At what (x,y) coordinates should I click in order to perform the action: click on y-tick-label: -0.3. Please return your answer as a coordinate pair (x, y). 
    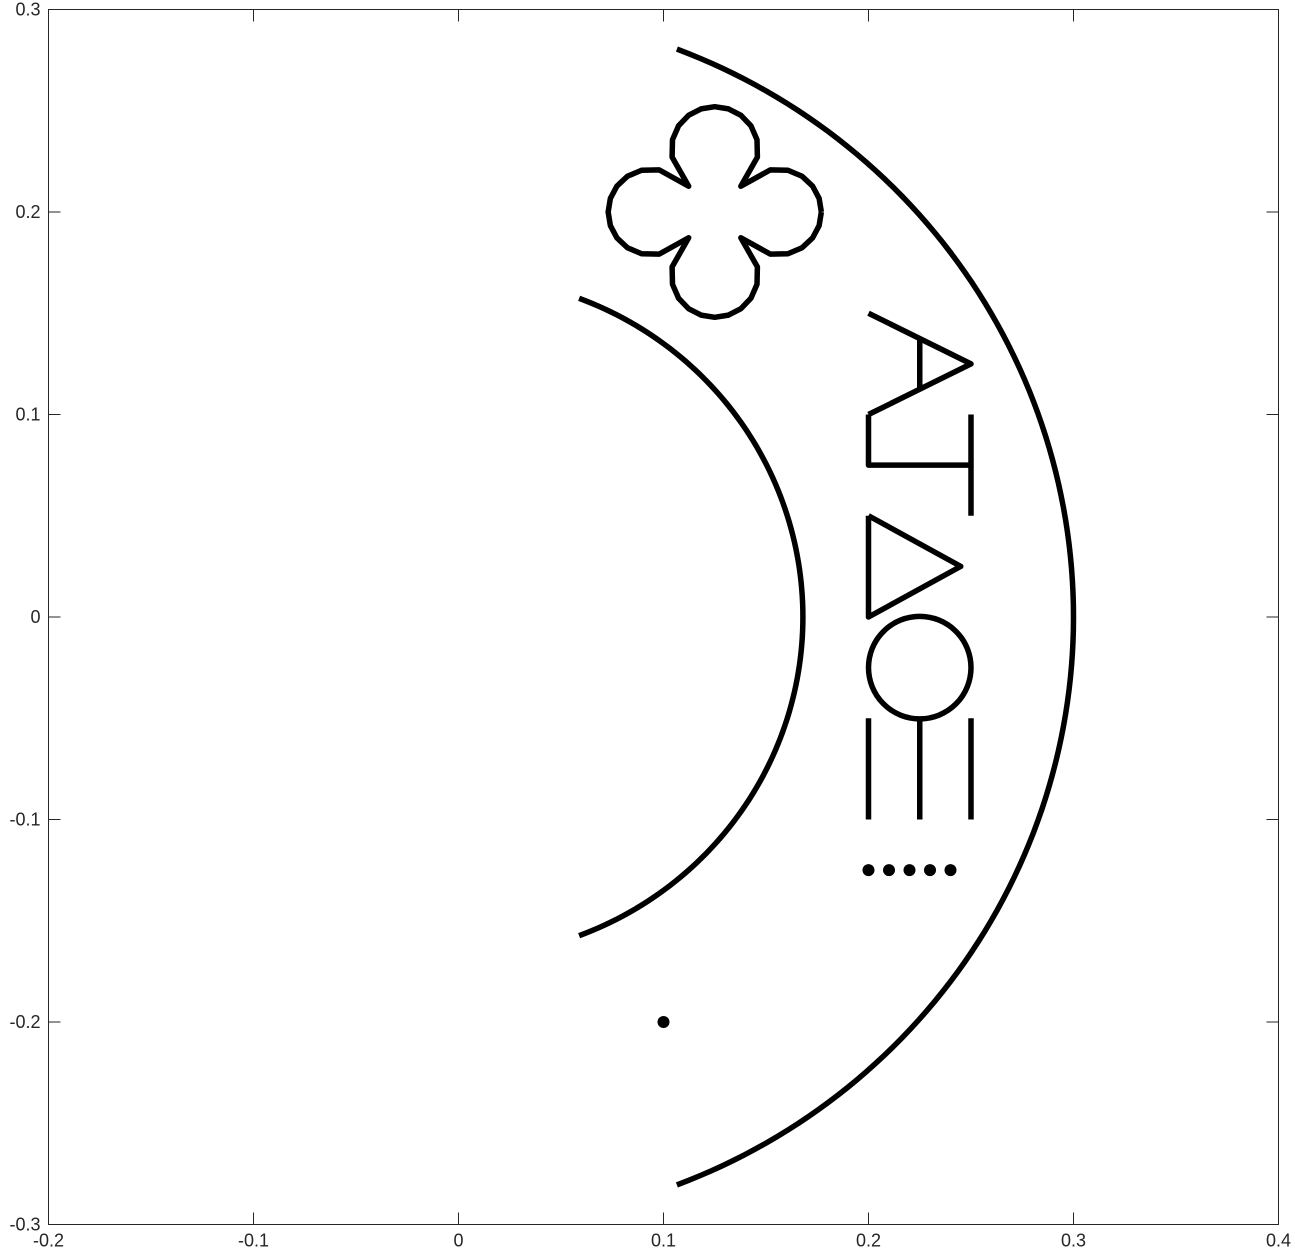
    Looking at the image, I should click on (24, 1225).